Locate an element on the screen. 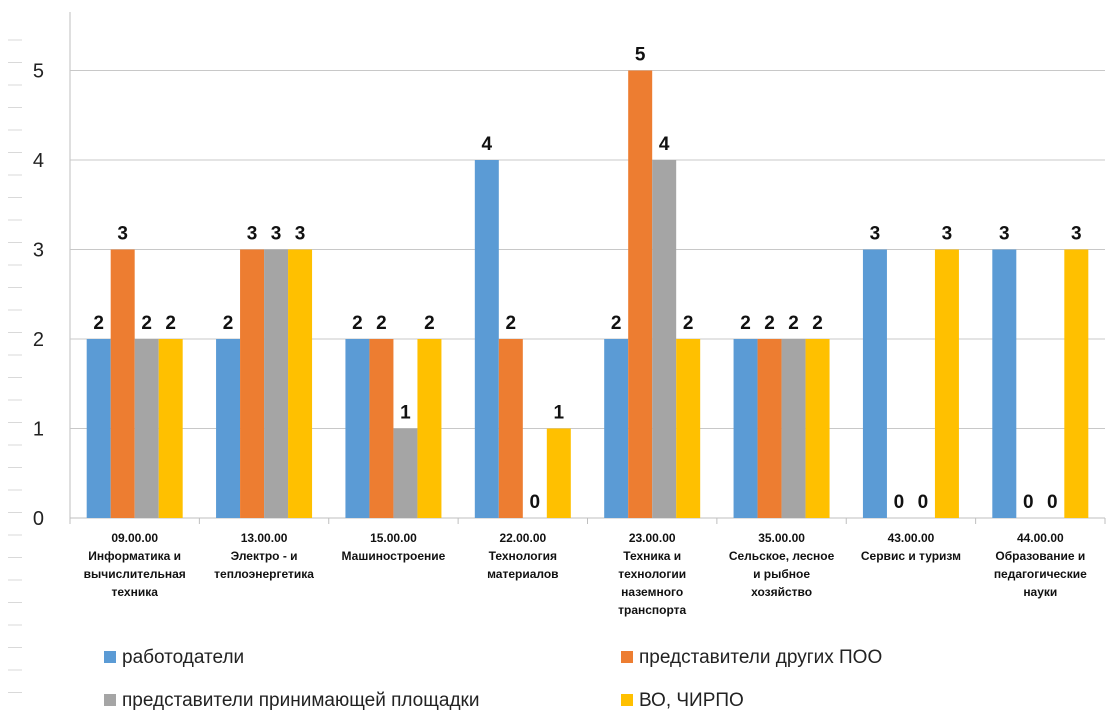 The image size is (1113, 723). x-tick-label: Электро - и is located at coordinates (264, 556).